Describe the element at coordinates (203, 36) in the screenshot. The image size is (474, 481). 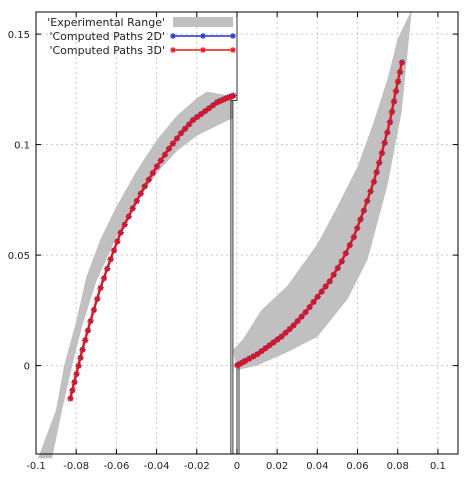
I see `legend-key-computed-paths-2d-marker-mid` at that location.